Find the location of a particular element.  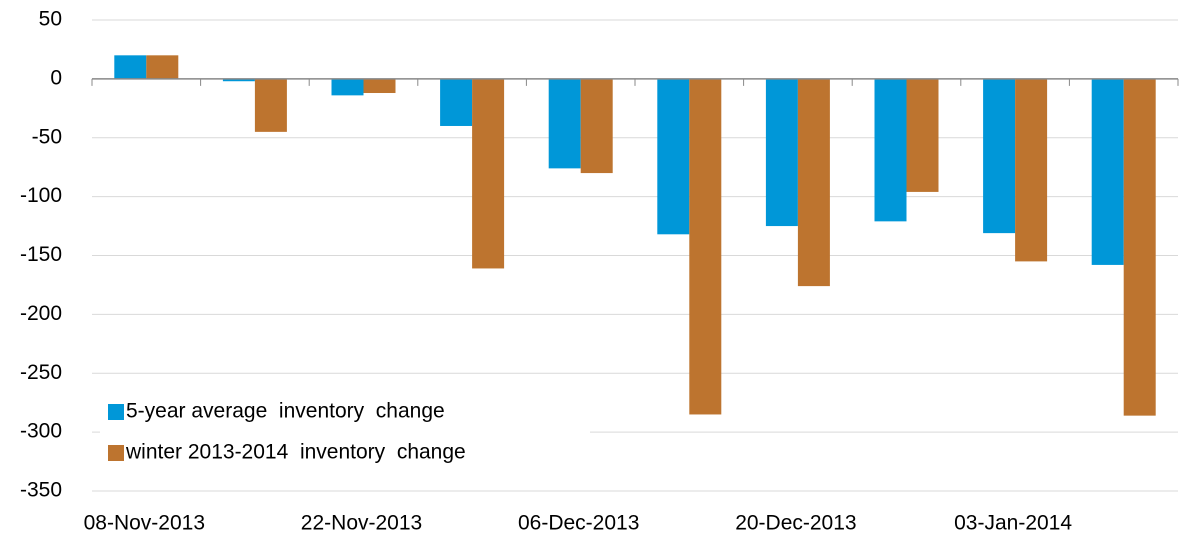

y-tick-label: 50 is located at coordinates (50, 19).